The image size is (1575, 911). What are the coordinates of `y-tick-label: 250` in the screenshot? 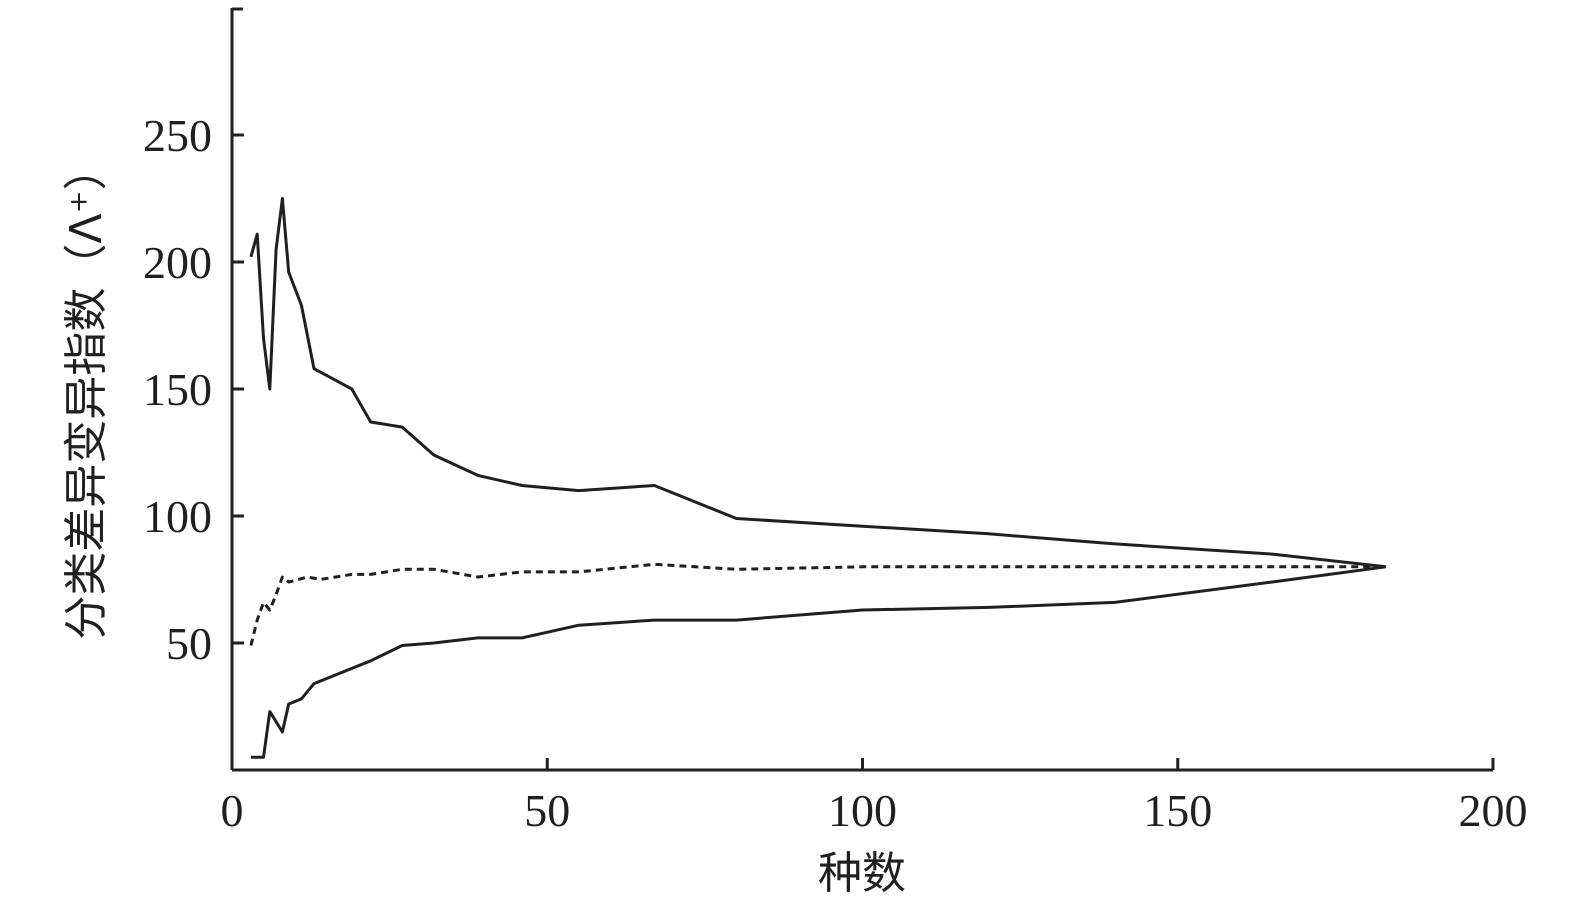 It's located at (177, 135).